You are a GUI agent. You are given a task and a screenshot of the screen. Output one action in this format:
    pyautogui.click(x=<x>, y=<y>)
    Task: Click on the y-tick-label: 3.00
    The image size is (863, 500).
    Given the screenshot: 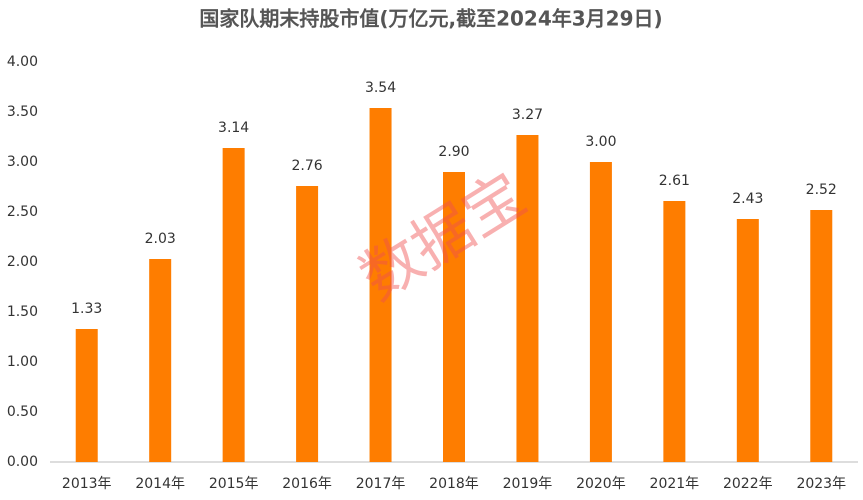 What is the action you would take?
    pyautogui.click(x=22, y=162)
    